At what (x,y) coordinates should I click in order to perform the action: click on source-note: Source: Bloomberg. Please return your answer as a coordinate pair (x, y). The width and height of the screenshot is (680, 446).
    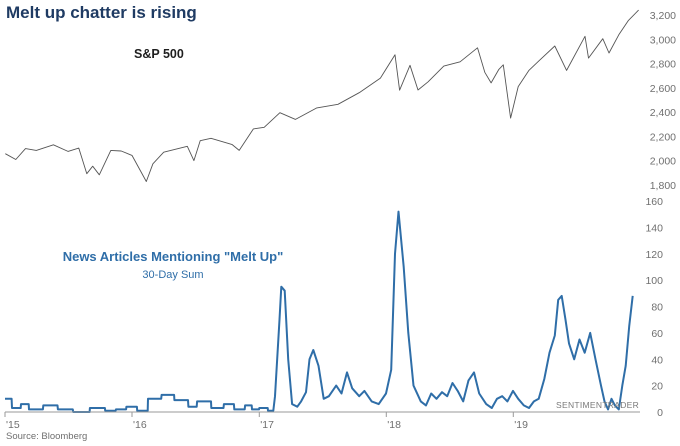
    Looking at the image, I should click on (46, 436).